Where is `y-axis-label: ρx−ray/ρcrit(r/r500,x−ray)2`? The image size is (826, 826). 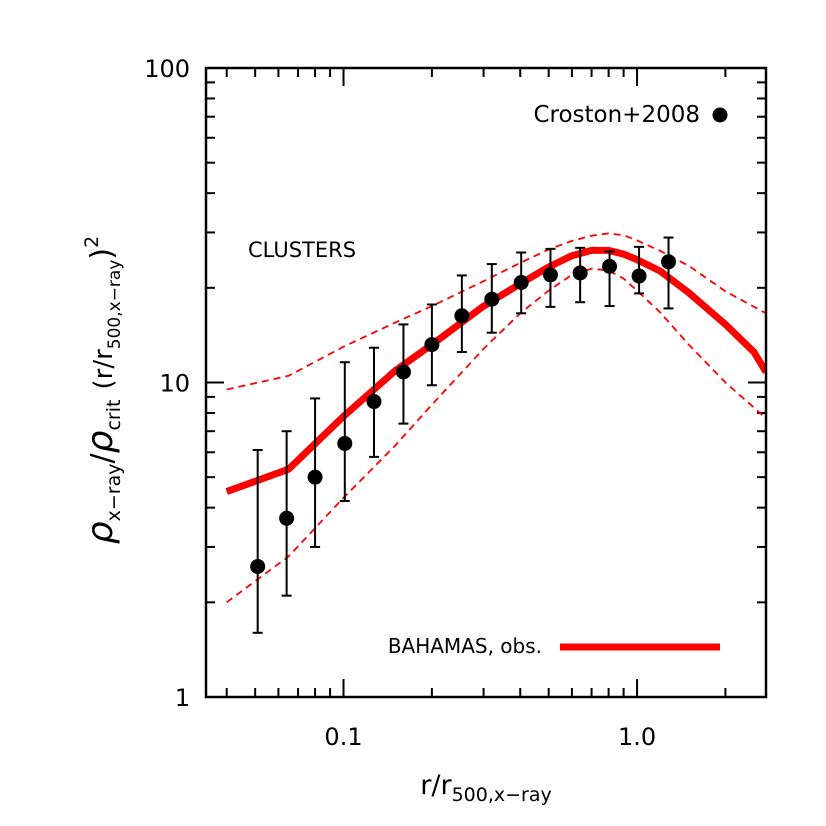 y-axis-label: ρx−ray/ρcrit(r/r500,x−ray)2 is located at coordinates (102, 390).